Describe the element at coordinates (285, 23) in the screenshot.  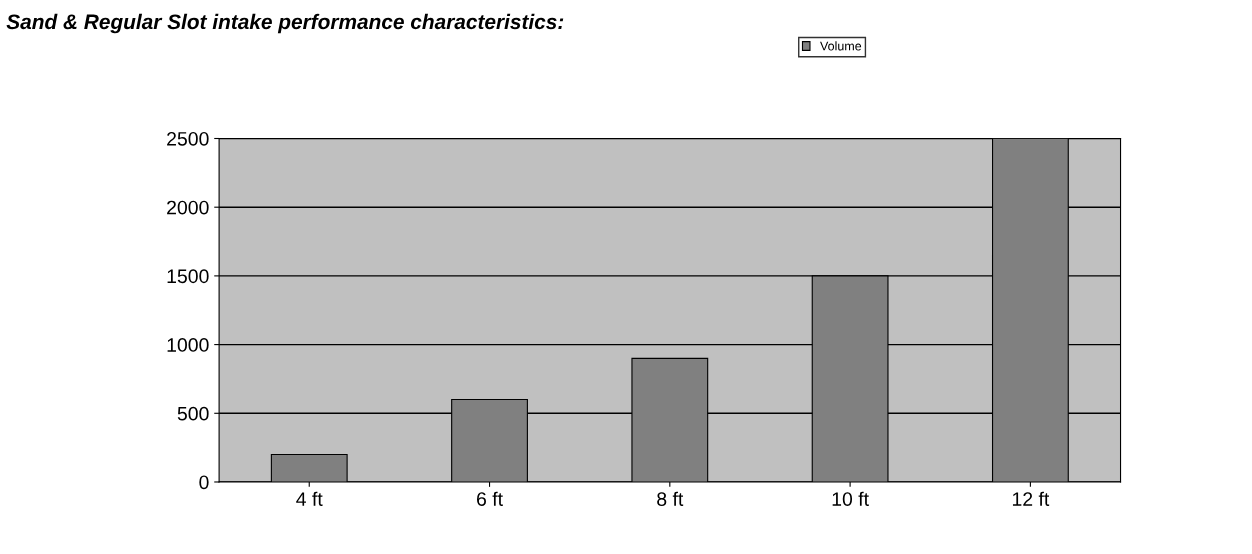
I see `chart-title: Sand & Regular Slot intake performance characteristics:` at that location.